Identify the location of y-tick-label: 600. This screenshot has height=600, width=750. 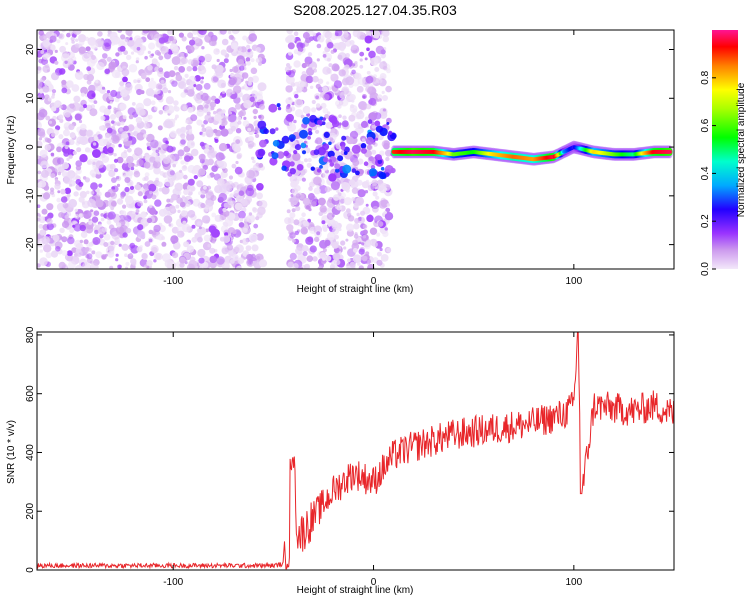
(30, 393).